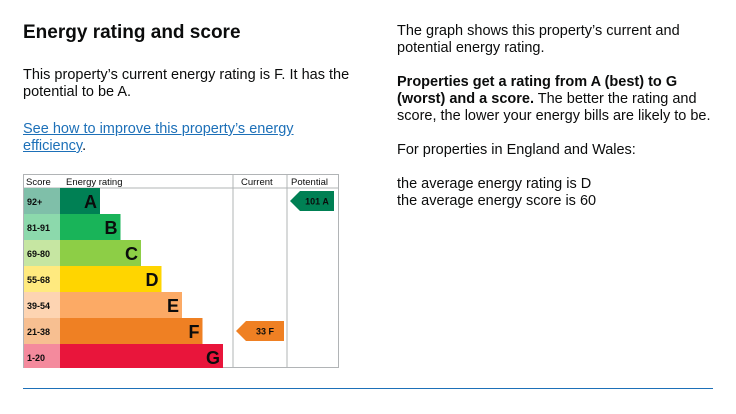 Image resolution: width=736 pixels, height=414 pixels. What do you see at coordinates (368, 388) in the screenshot?
I see `section-divider` at bounding box center [368, 388].